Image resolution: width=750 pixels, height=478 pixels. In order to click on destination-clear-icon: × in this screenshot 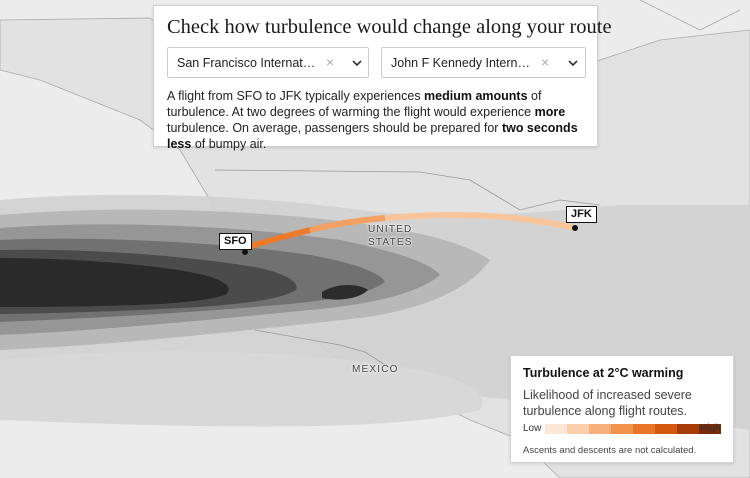, I will do `click(545, 62)`.